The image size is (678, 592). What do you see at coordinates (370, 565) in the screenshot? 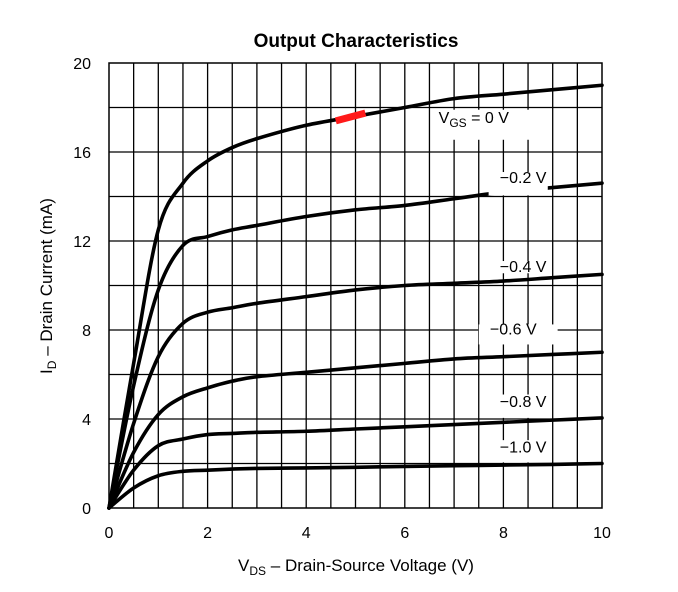
I see `x-axis-label-rest: – Drain-Source Voltage (V)` at bounding box center [370, 565].